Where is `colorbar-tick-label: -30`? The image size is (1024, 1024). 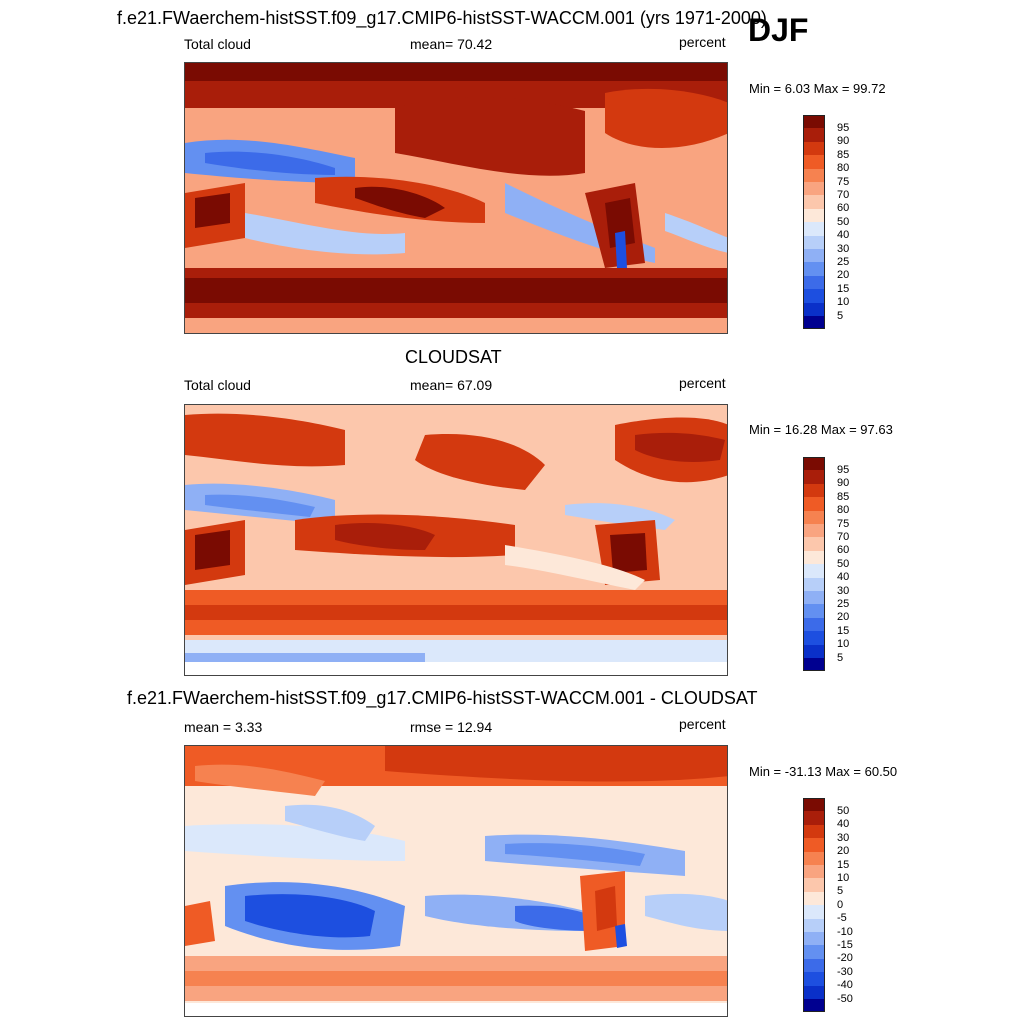 colorbar-tick-label: -30 is located at coordinates (845, 971).